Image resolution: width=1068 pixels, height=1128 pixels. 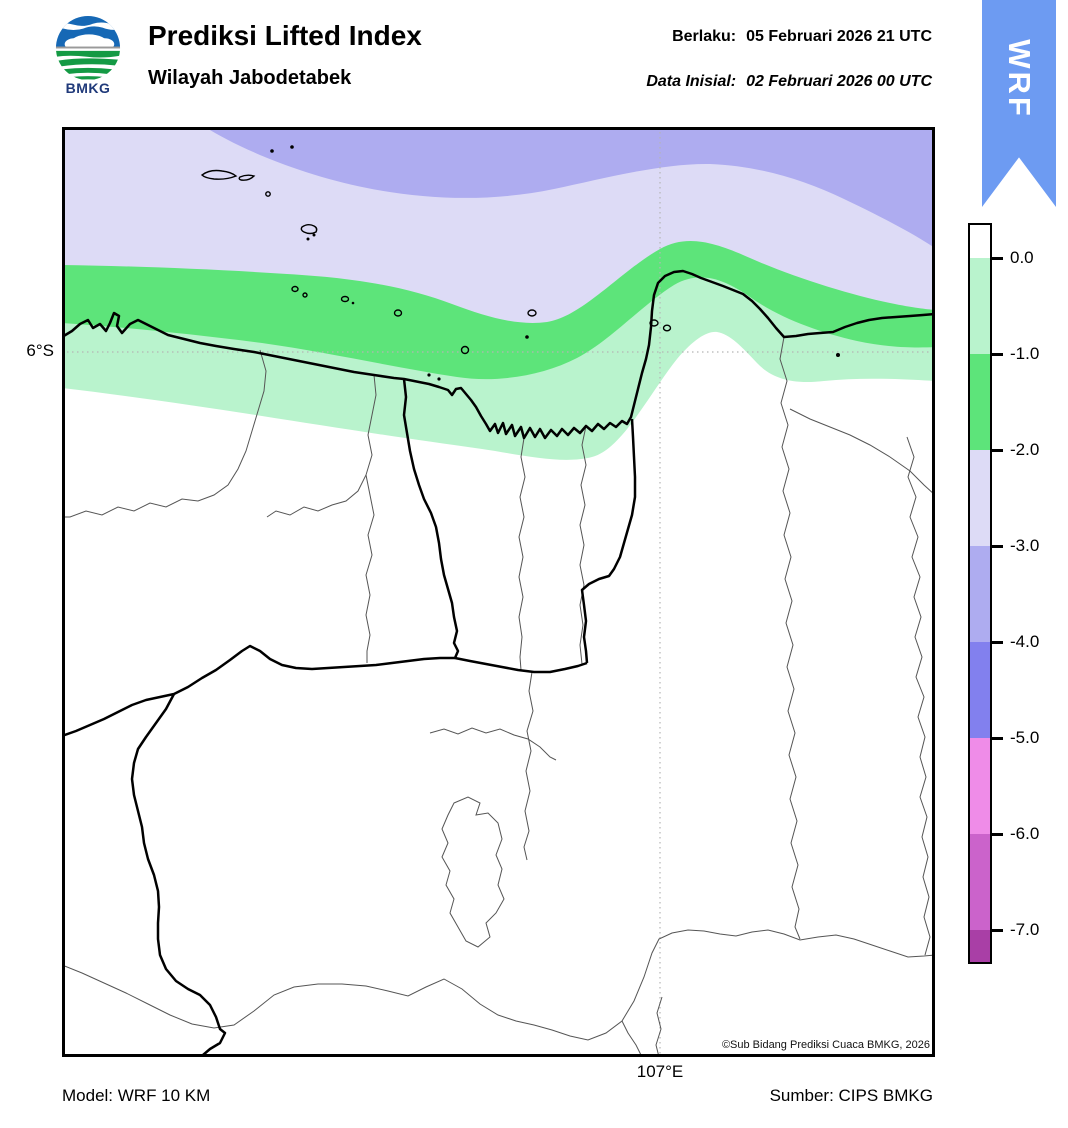 I want to click on admin-boundary-tangerang, so click(x=164, y=433).